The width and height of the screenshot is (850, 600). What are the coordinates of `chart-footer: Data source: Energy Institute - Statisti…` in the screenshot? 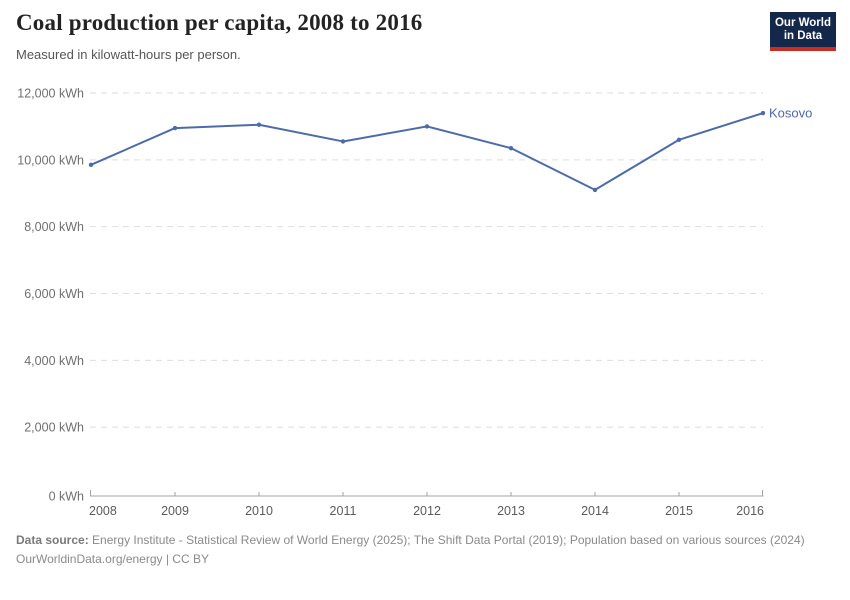 It's located at (417, 549).